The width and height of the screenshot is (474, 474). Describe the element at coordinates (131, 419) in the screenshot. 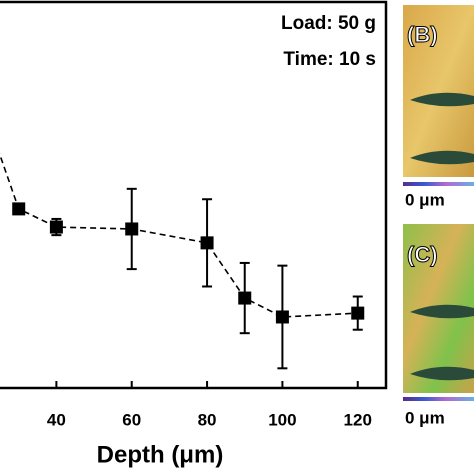

I see `x-tick-label: 60` at that location.